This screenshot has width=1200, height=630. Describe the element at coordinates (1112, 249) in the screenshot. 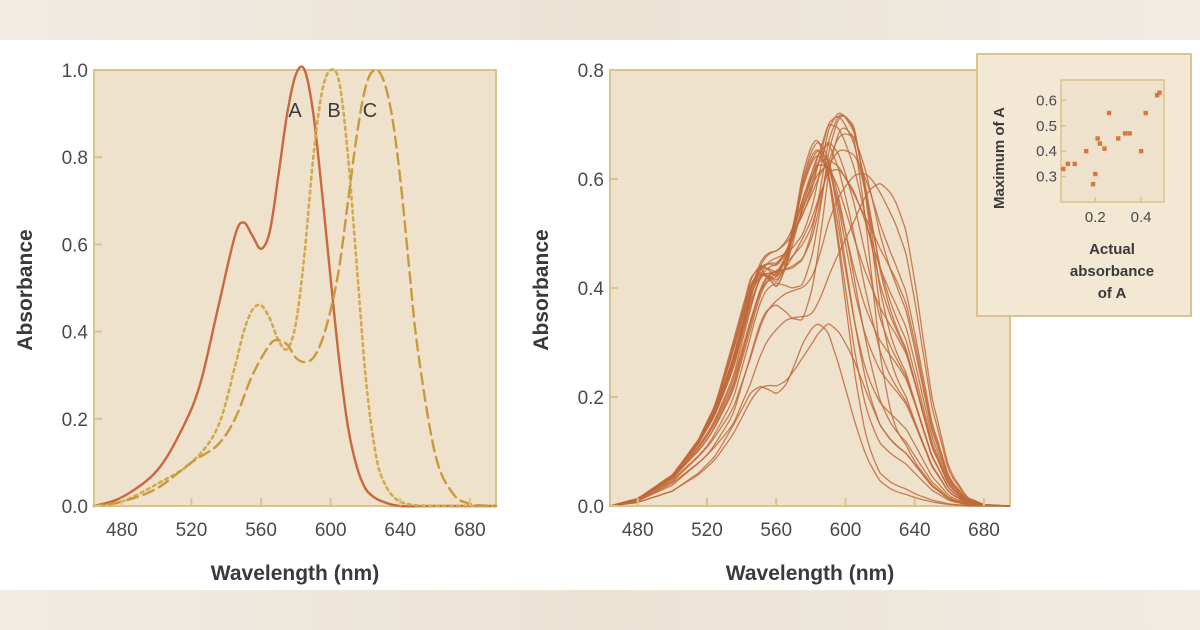

I see `inset-x-axis-title-line1: Actual` at that location.